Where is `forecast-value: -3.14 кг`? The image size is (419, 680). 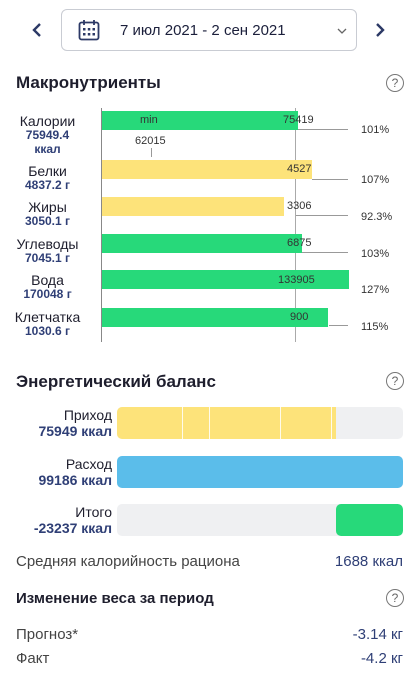 forecast-value: -3.14 кг is located at coordinates (377, 634).